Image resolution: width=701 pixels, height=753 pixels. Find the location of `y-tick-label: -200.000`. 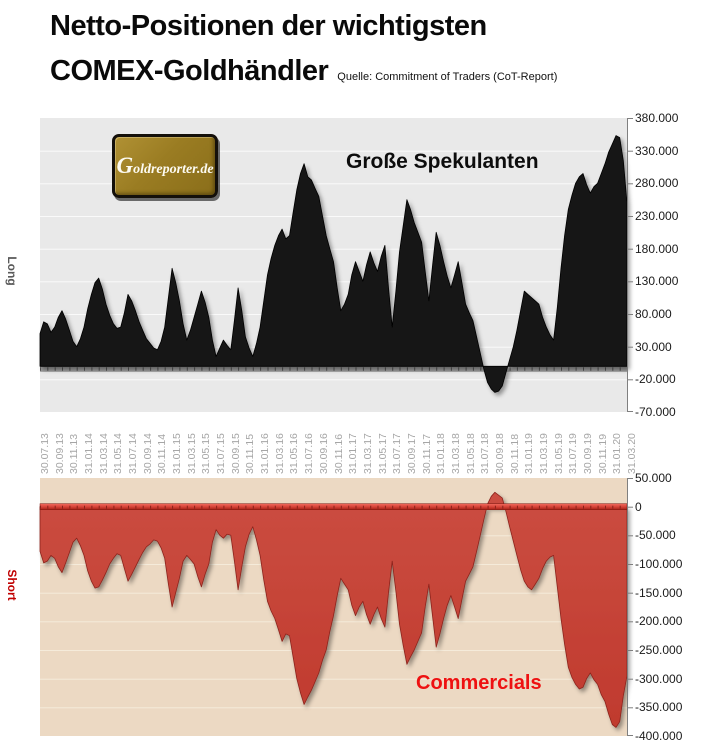

y-tick-label: -200.000 is located at coordinates (659, 621).